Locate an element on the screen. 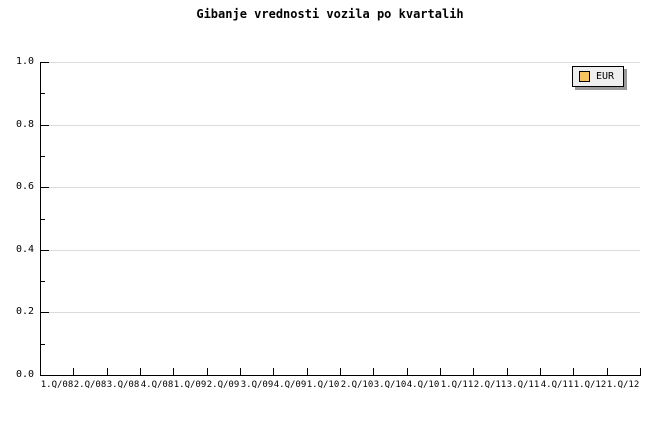  x-tick-label: 2.Q/11 is located at coordinates (490, 385).